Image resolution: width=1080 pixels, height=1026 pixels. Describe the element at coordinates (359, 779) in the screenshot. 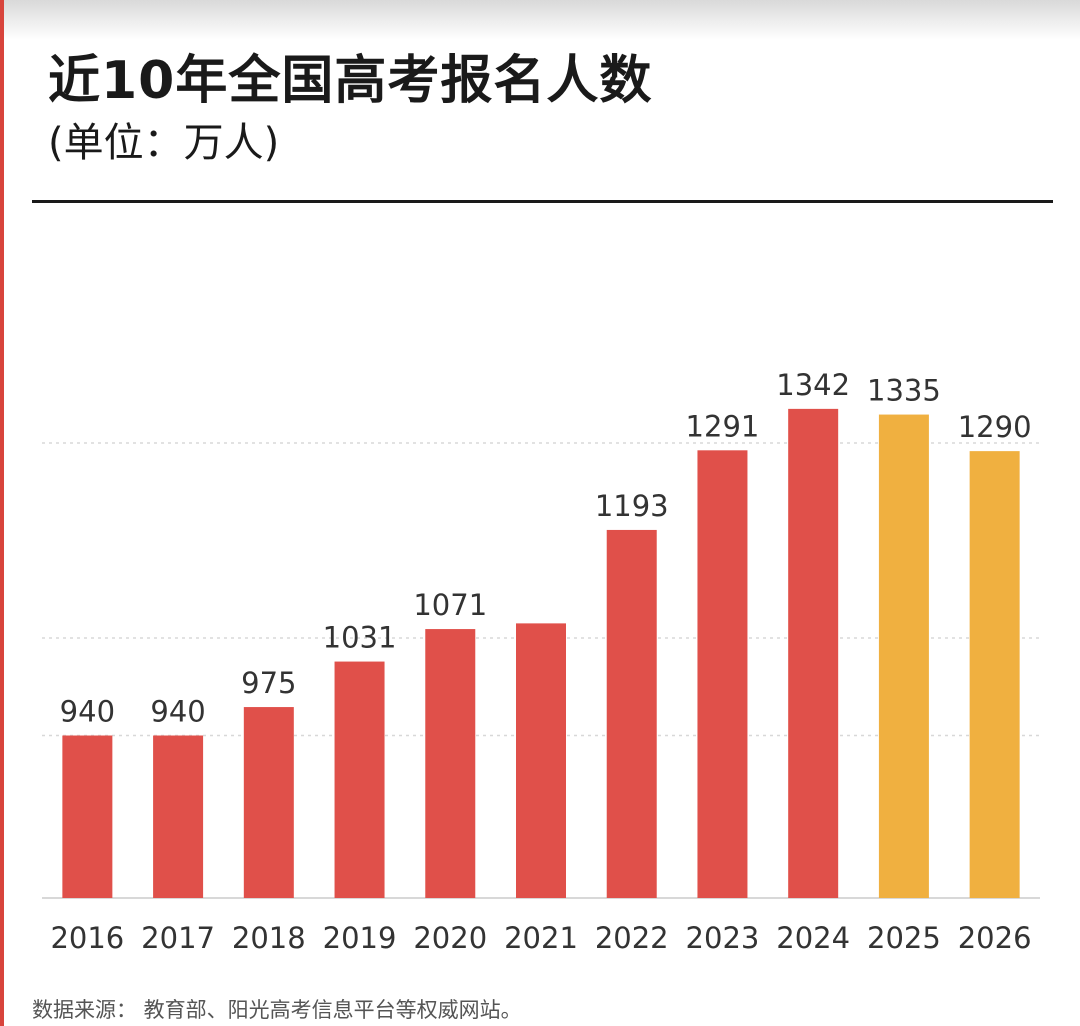

I see `bar-2019` at that location.